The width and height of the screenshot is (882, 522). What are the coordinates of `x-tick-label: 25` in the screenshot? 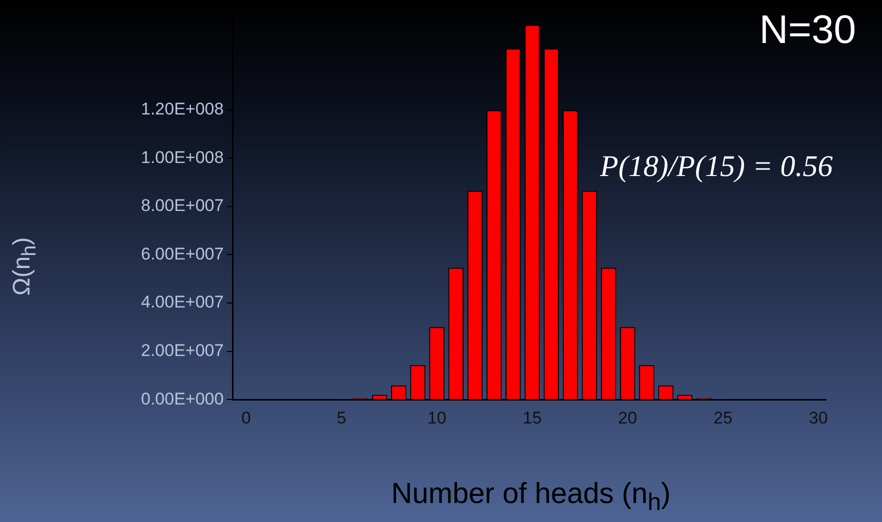 It's located at (723, 418).